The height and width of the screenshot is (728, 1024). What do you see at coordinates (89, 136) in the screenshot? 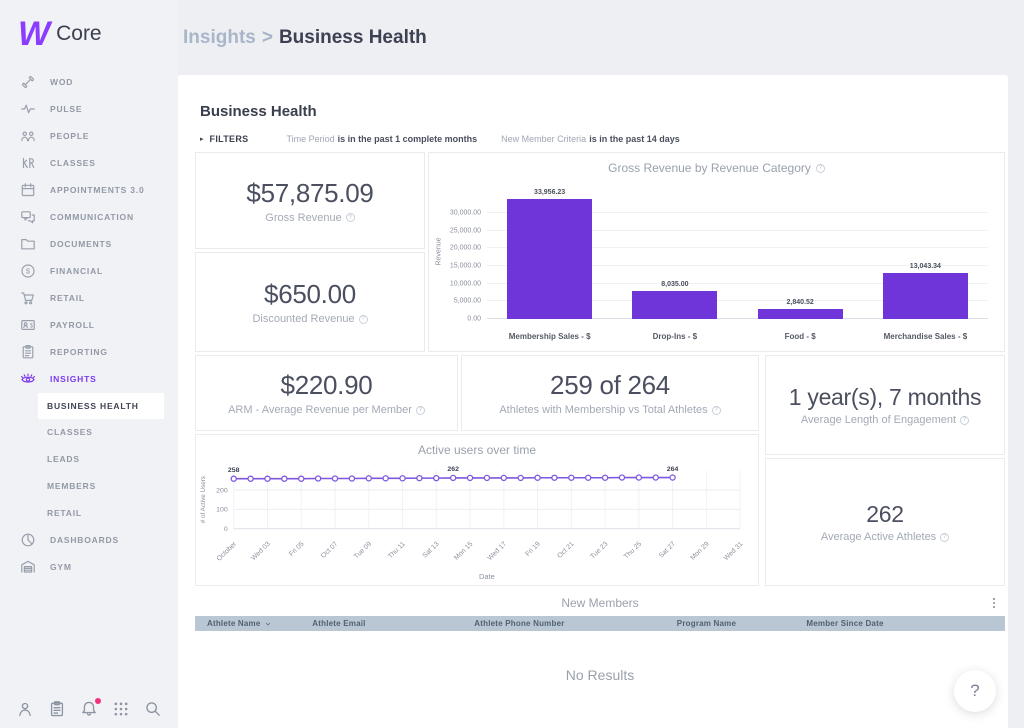
I see `sidebar-item-people: PEOPLE` at bounding box center [89, 136].